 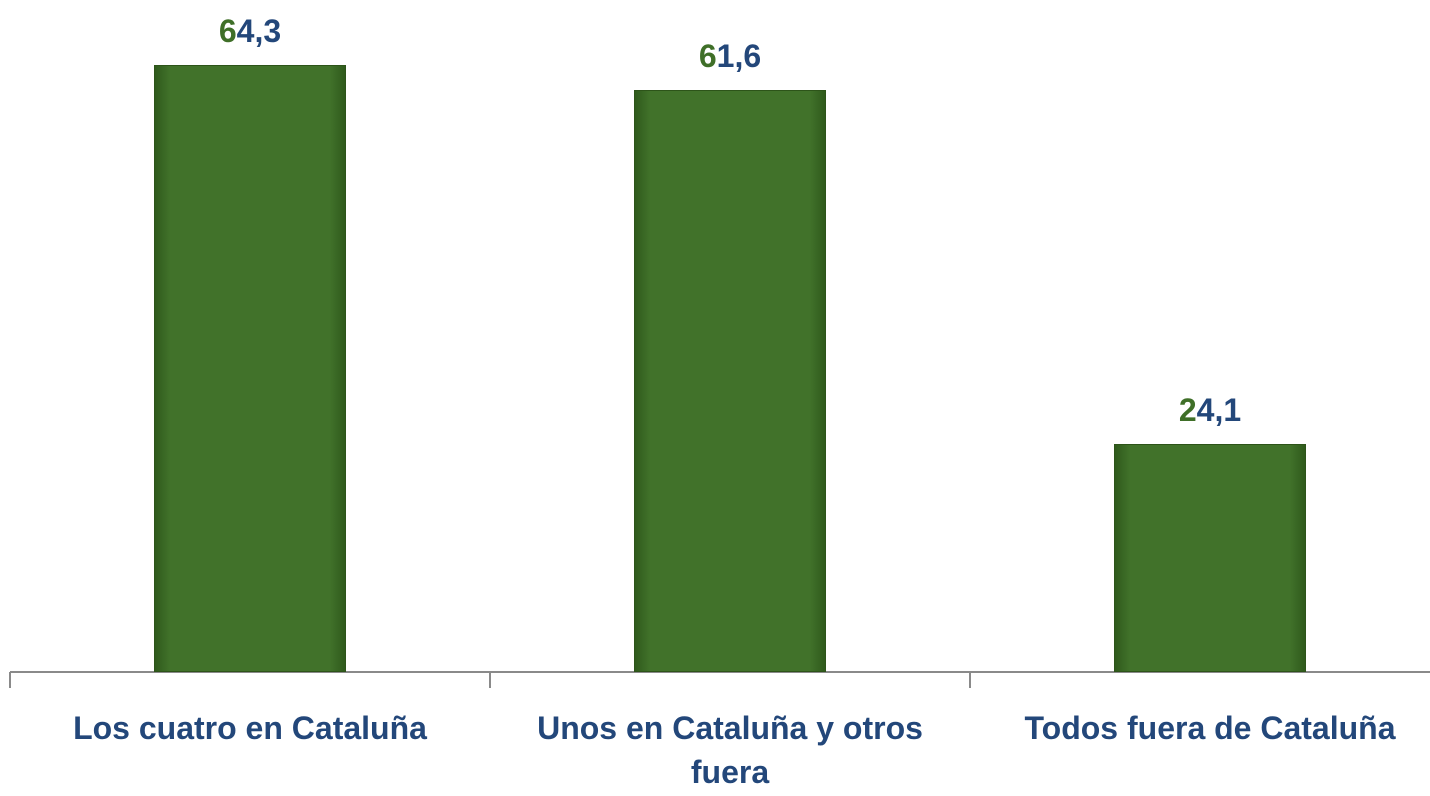 I want to click on value-label: 24,1, so click(x=1210, y=410).